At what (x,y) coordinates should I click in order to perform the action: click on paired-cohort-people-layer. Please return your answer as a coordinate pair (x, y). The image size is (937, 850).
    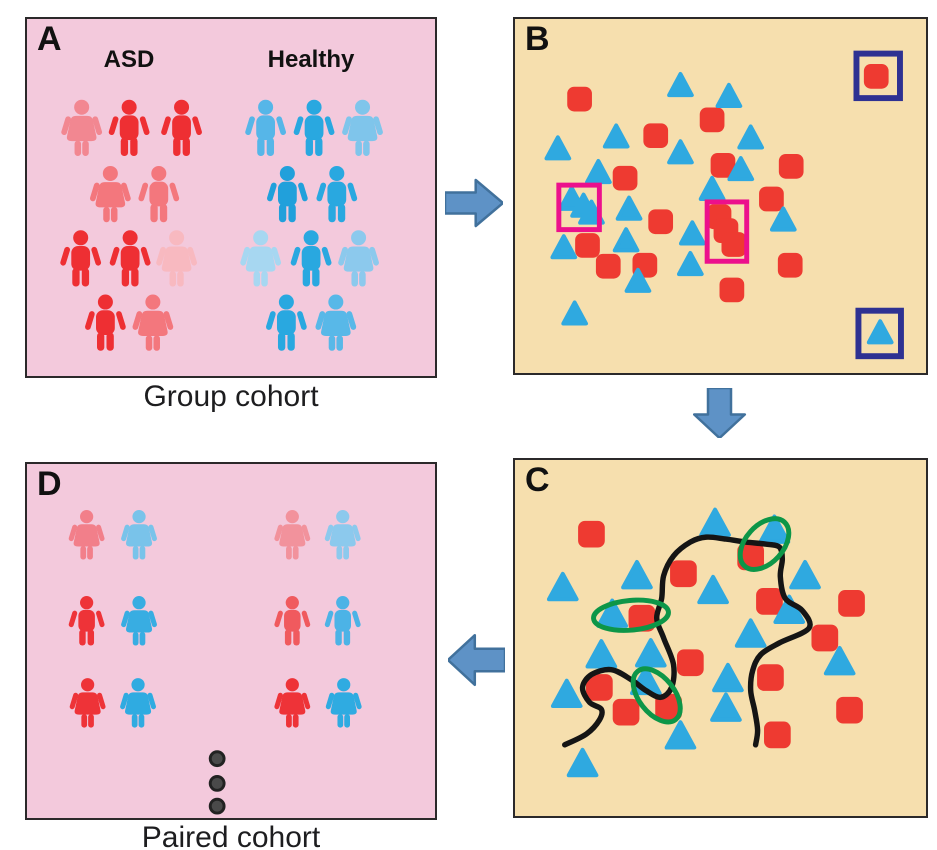
    Looking at the image, I should click on (215, 662).